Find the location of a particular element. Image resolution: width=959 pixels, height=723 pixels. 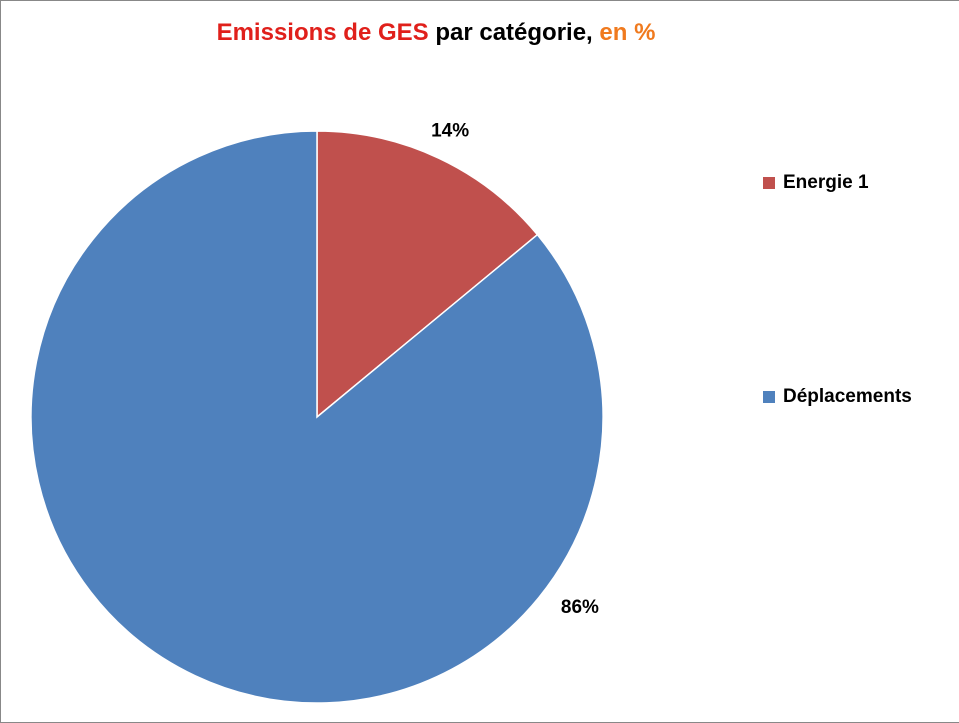

chart-title: Emissions de GES par catégorie, en % is located at coordinates (436, 32).